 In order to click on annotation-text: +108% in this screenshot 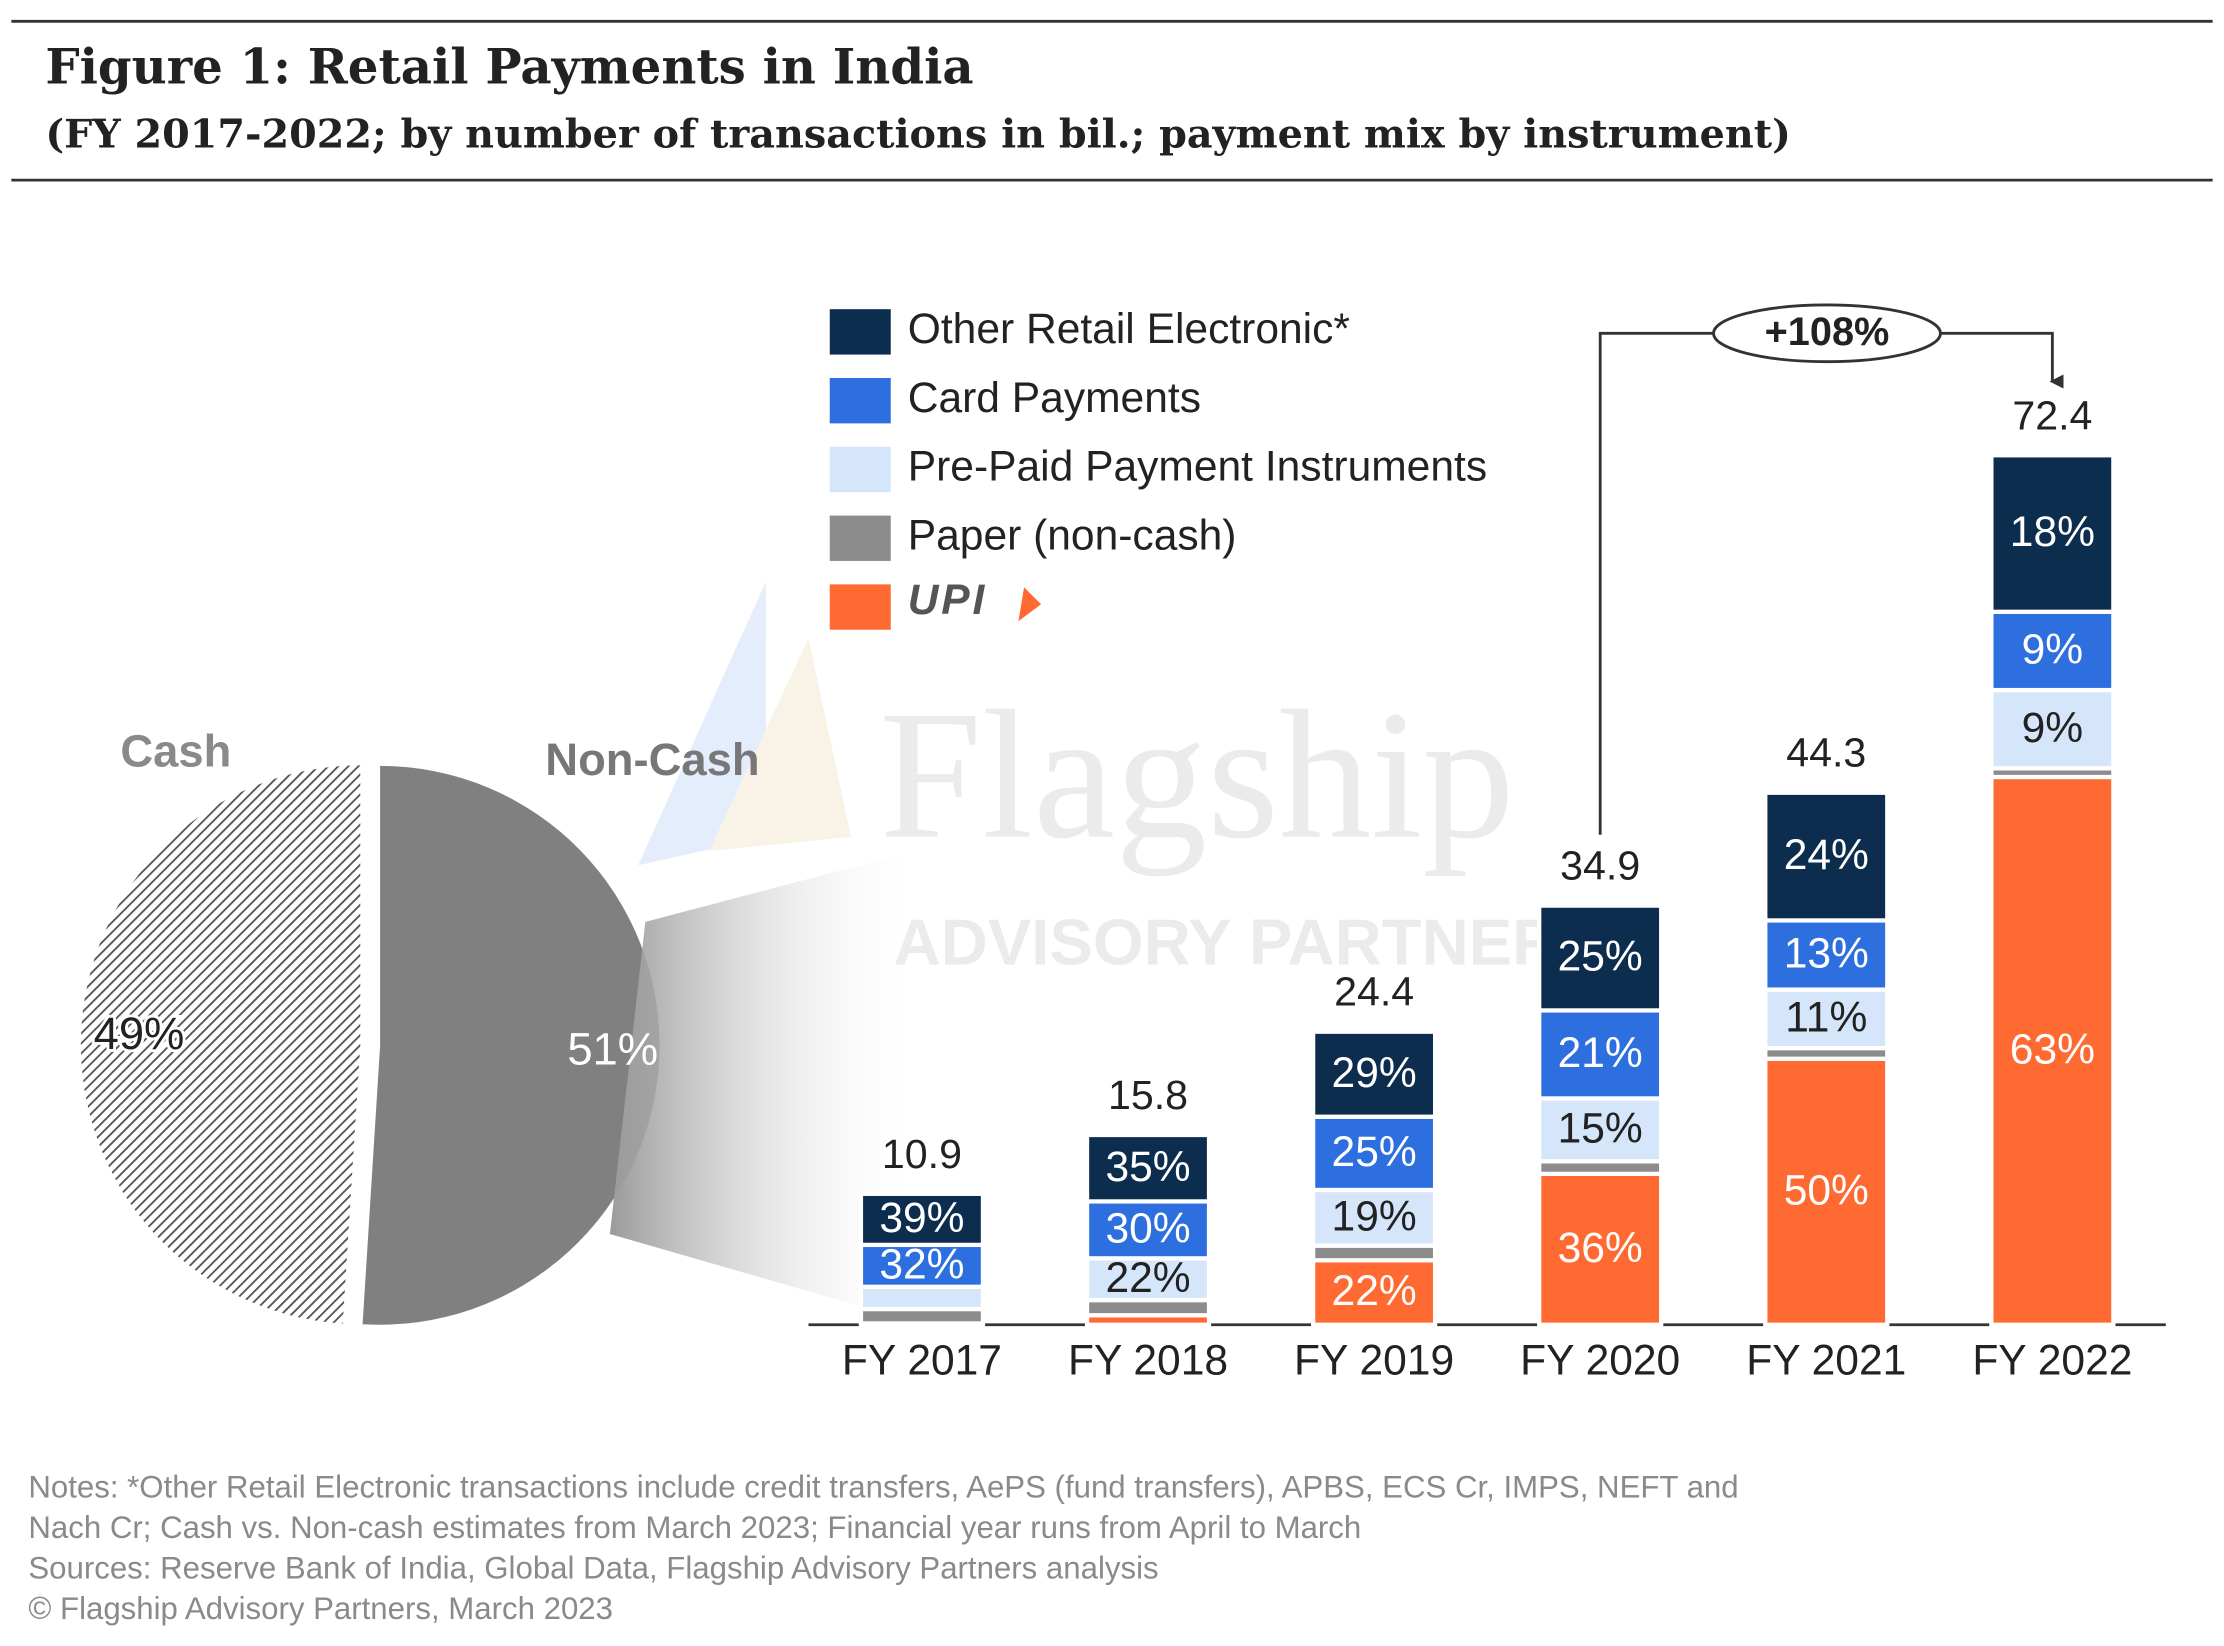, I will do `click(1827, 332)`.